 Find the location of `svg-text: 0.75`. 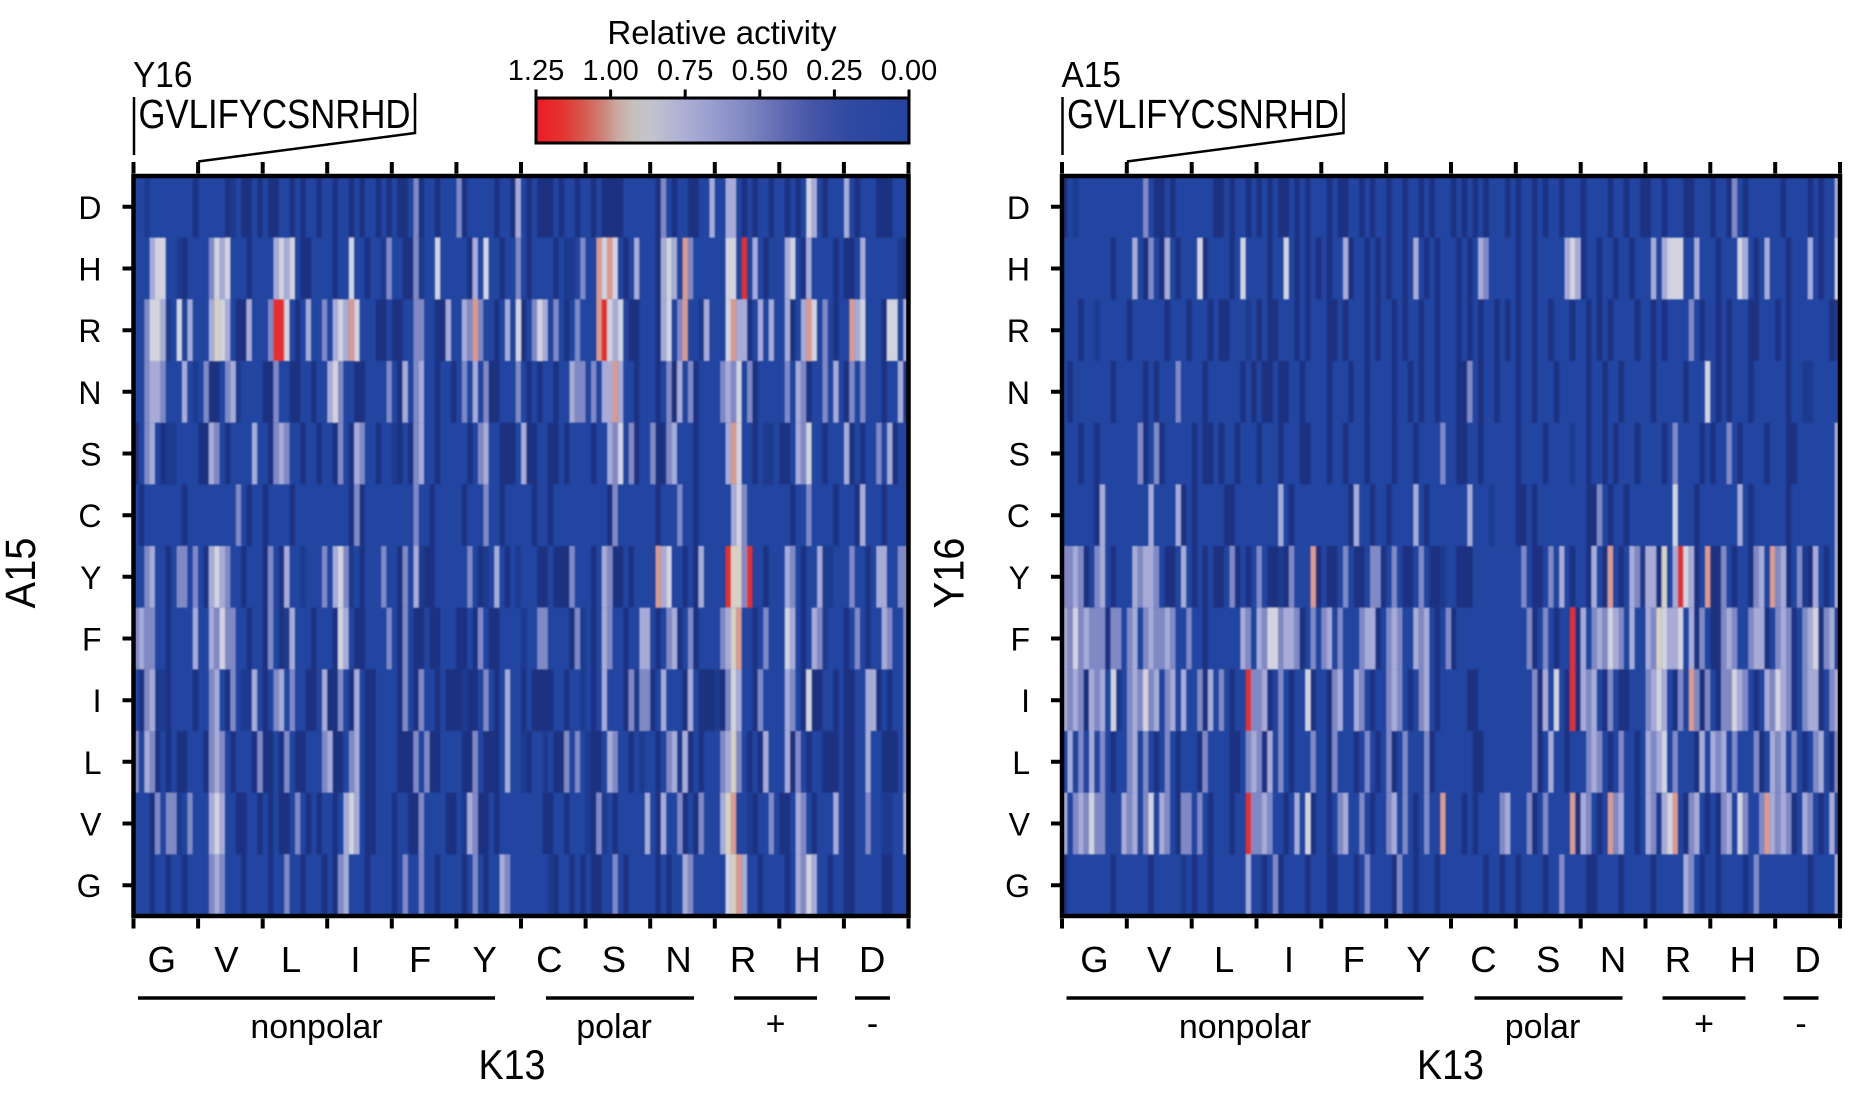

svg-text: 0.75 is located at coordinates (685, 71).